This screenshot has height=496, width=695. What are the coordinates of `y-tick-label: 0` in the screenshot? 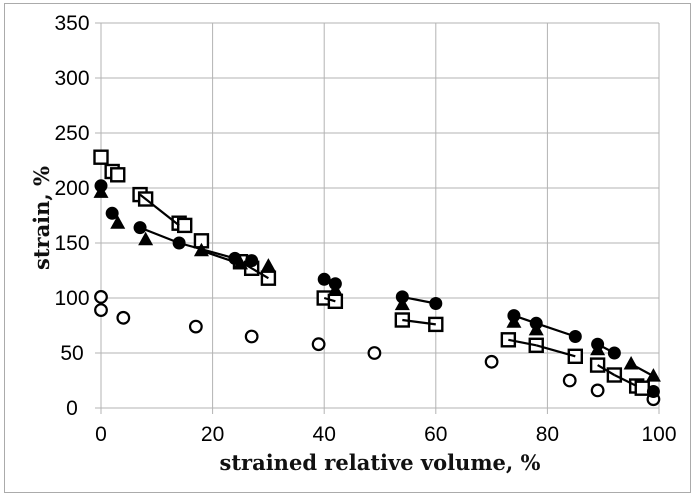 It's located at (72, 408).